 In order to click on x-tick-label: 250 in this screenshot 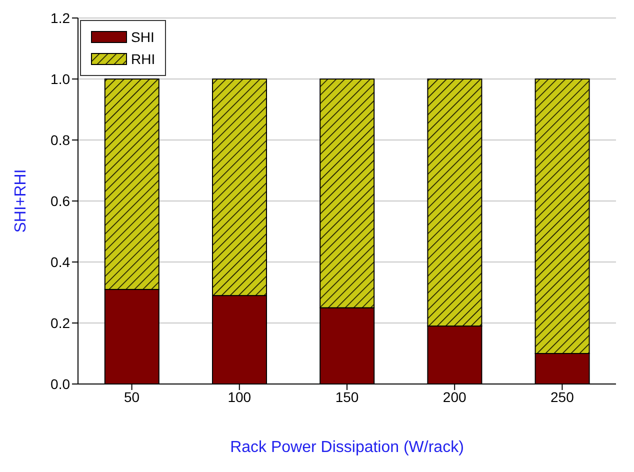, I will do `click(562, 396)`.